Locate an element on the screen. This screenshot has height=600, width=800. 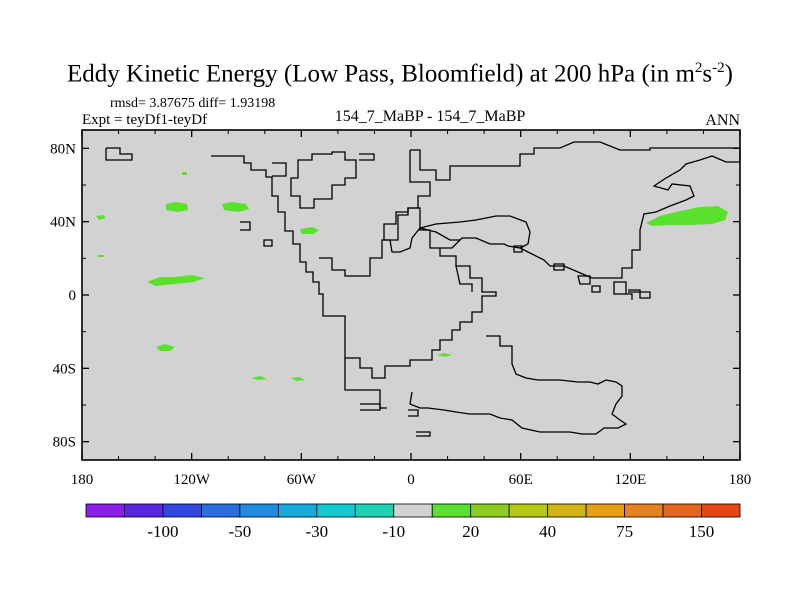
x-tick-label: 60W is located at coordinates (302, 480).